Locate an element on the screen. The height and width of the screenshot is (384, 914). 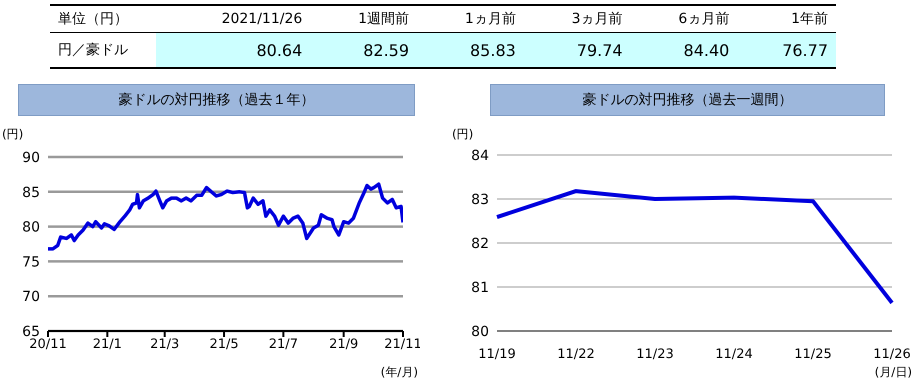
x-tick-label: 11/19 is located at coordinates (497, 354).